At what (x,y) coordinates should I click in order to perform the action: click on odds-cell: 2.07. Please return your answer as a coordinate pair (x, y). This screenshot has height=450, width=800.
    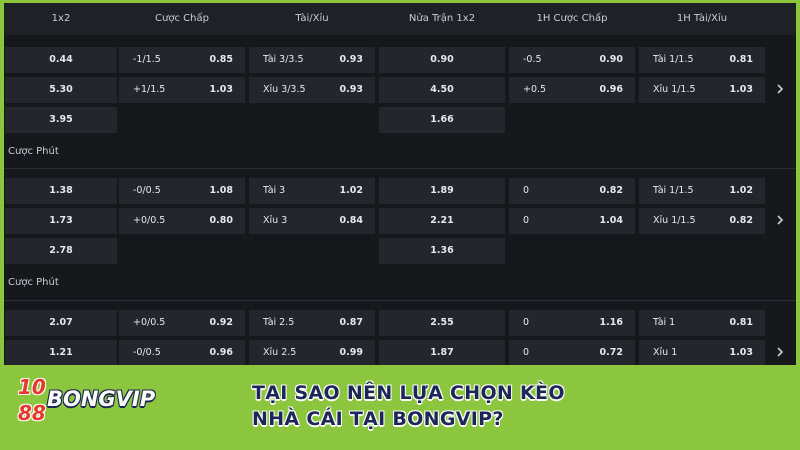
    Looking at the image, I should click on (61, 323).